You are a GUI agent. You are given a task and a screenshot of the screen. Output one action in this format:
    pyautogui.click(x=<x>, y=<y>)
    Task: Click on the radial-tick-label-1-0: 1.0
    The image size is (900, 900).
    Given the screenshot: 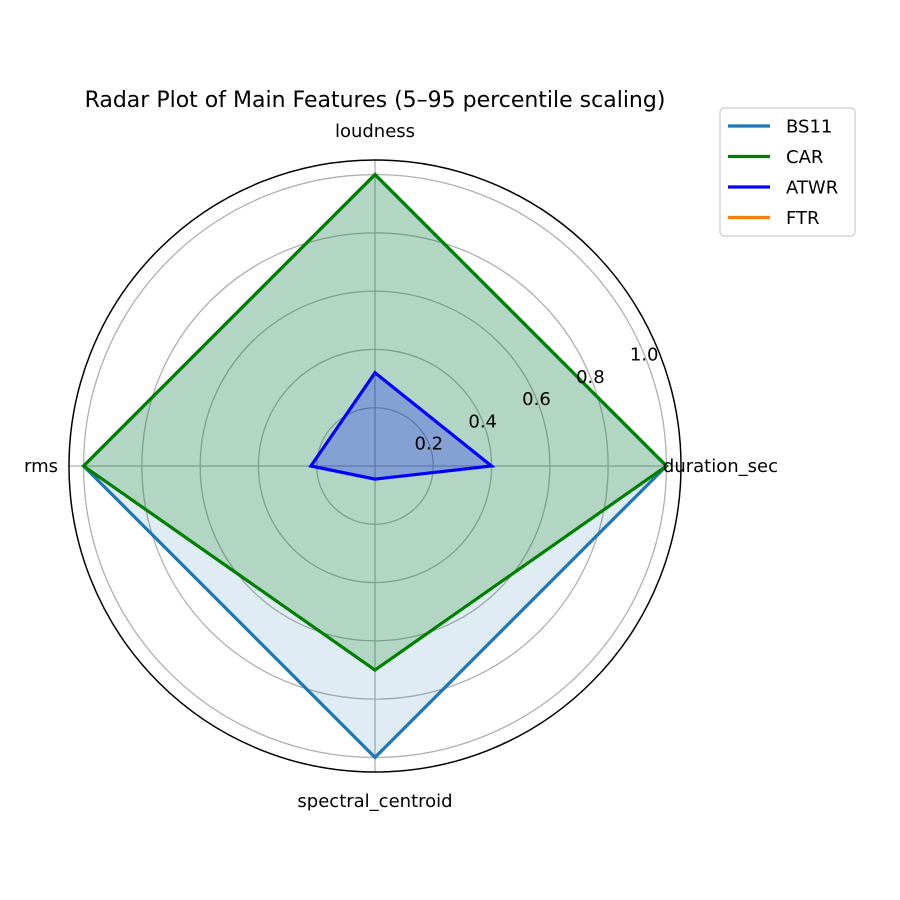 What is the action you would take?
    pyautogui.click(x=644, y=355)
    